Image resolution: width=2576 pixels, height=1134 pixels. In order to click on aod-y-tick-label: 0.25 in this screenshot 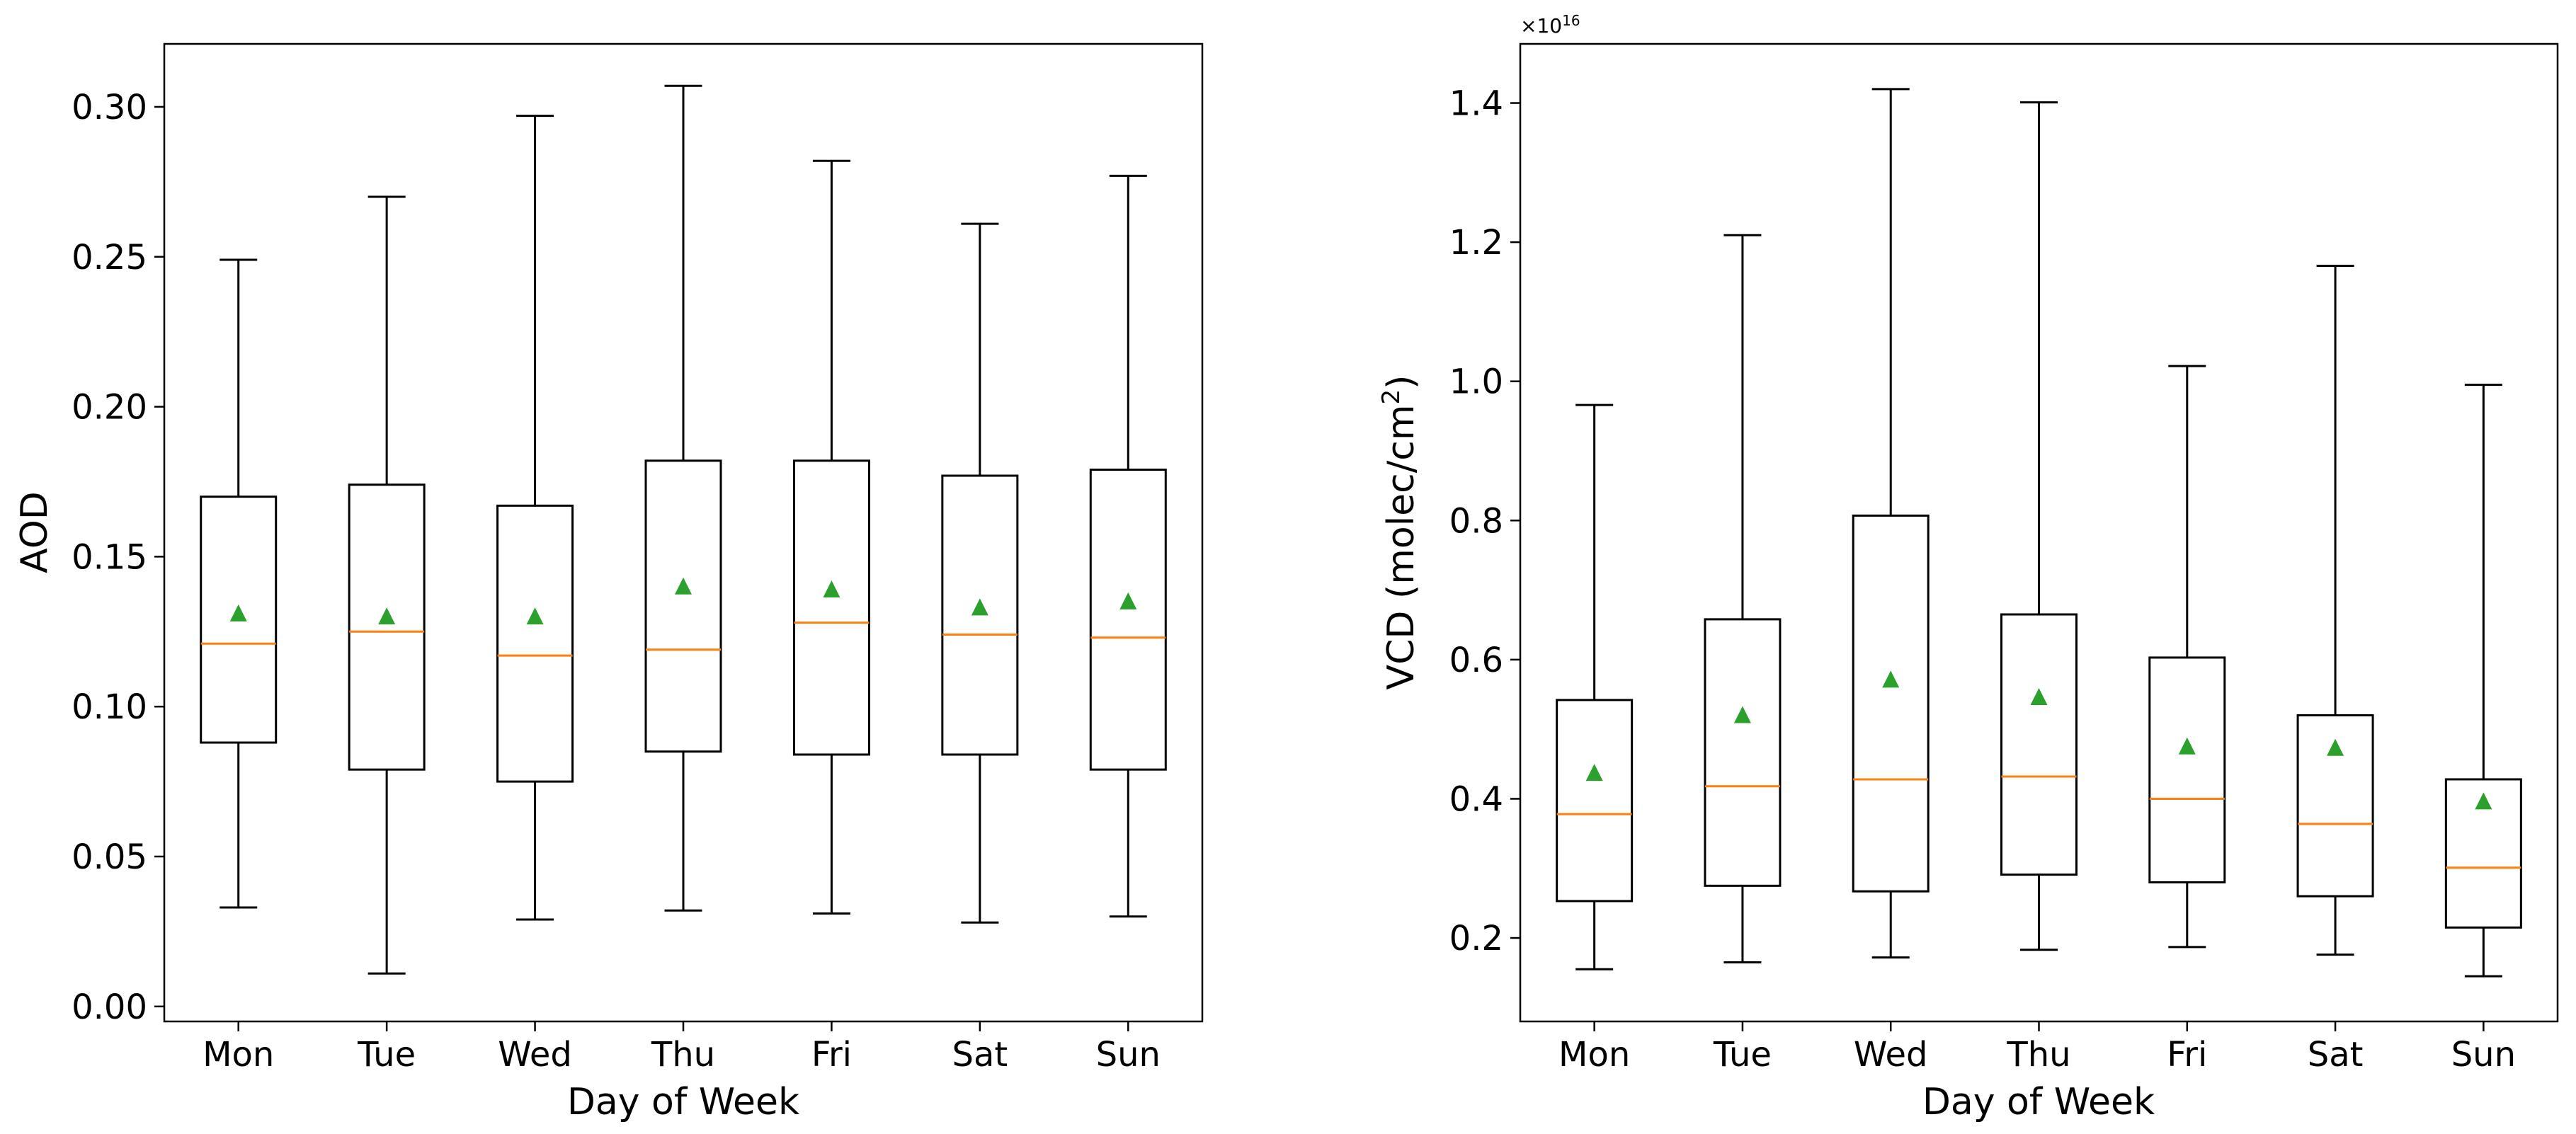, I will do `click(109, 257)`.